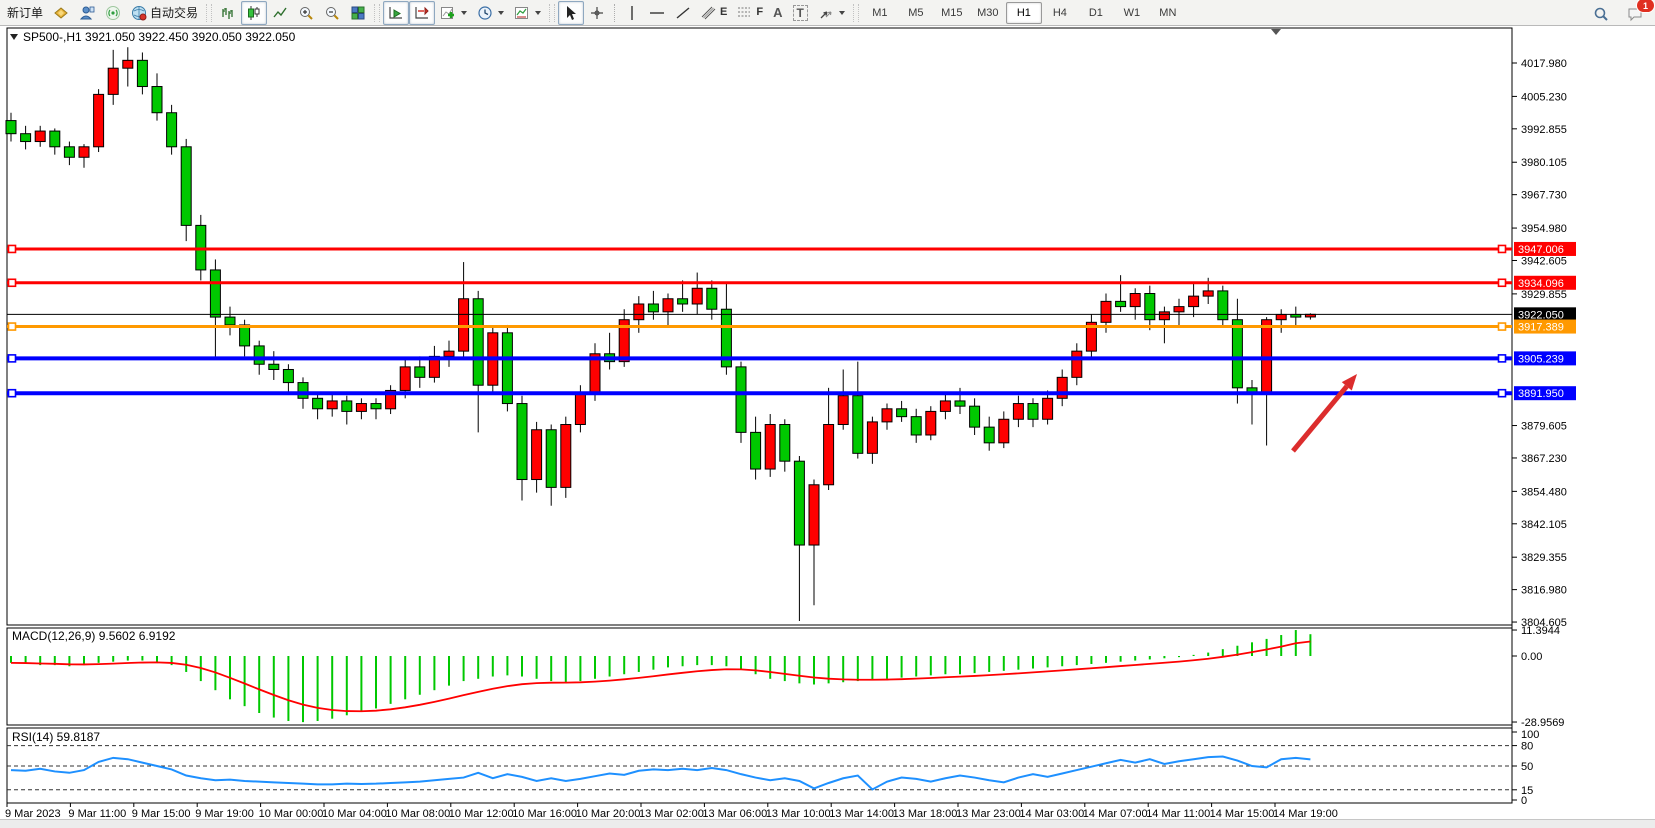 This screenshot has height=828, width=1655. I want to click on new-order-button: 新订单, so click(25, 13).